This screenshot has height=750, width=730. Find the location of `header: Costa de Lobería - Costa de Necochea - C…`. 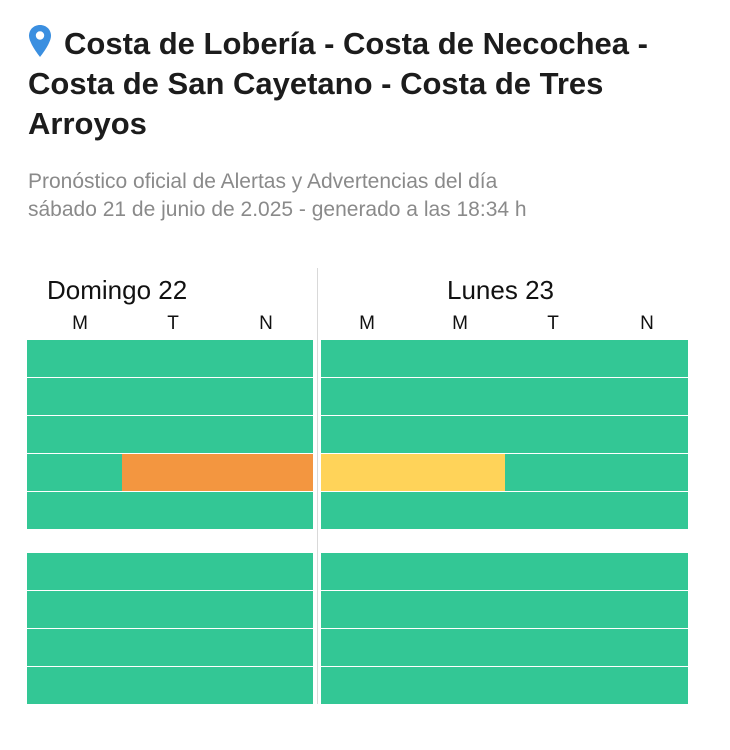

header: Costa de Lobería - Costa de Necochea - C… is located at coordinates (368, 84).